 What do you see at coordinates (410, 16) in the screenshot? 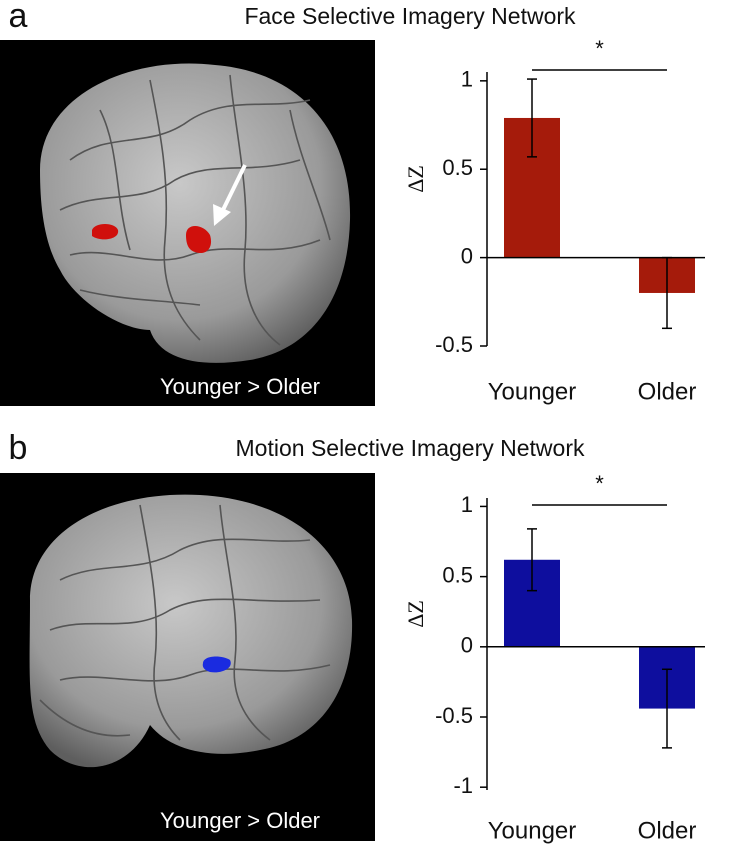
I see `chart-title: Face Selective Imagery Network` at bounding box center [410, 16].